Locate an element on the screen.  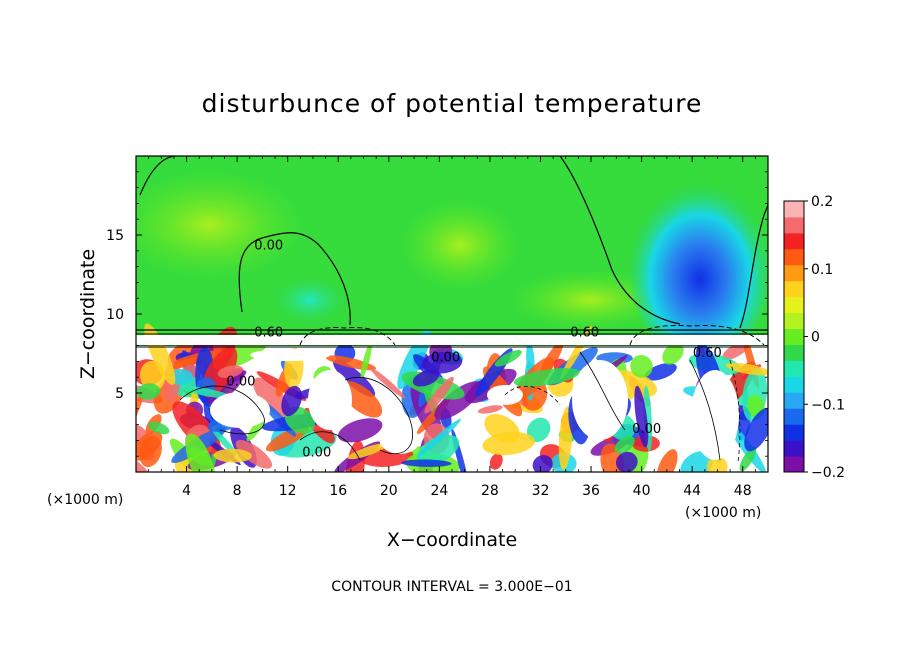
colorbar-tick-label: −0.1 is located at coordinates (828, 405).